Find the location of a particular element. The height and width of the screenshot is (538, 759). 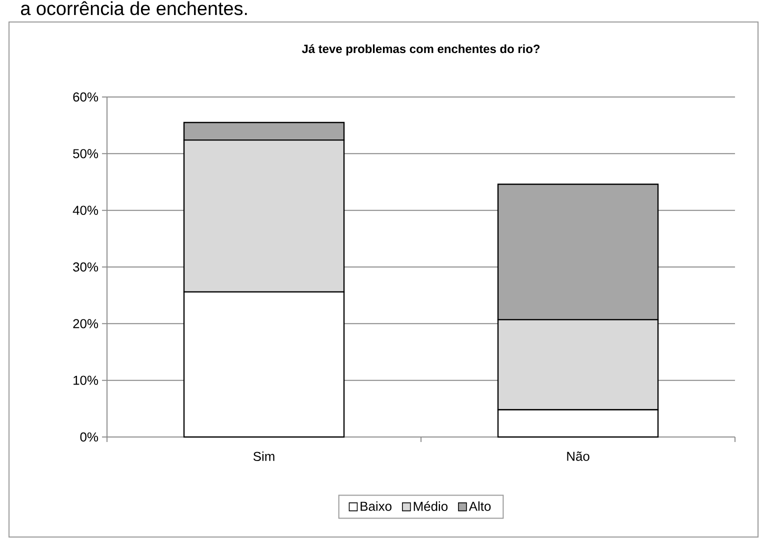

text: a ocorrência de enchentes. is located at coordinates (134, 8).